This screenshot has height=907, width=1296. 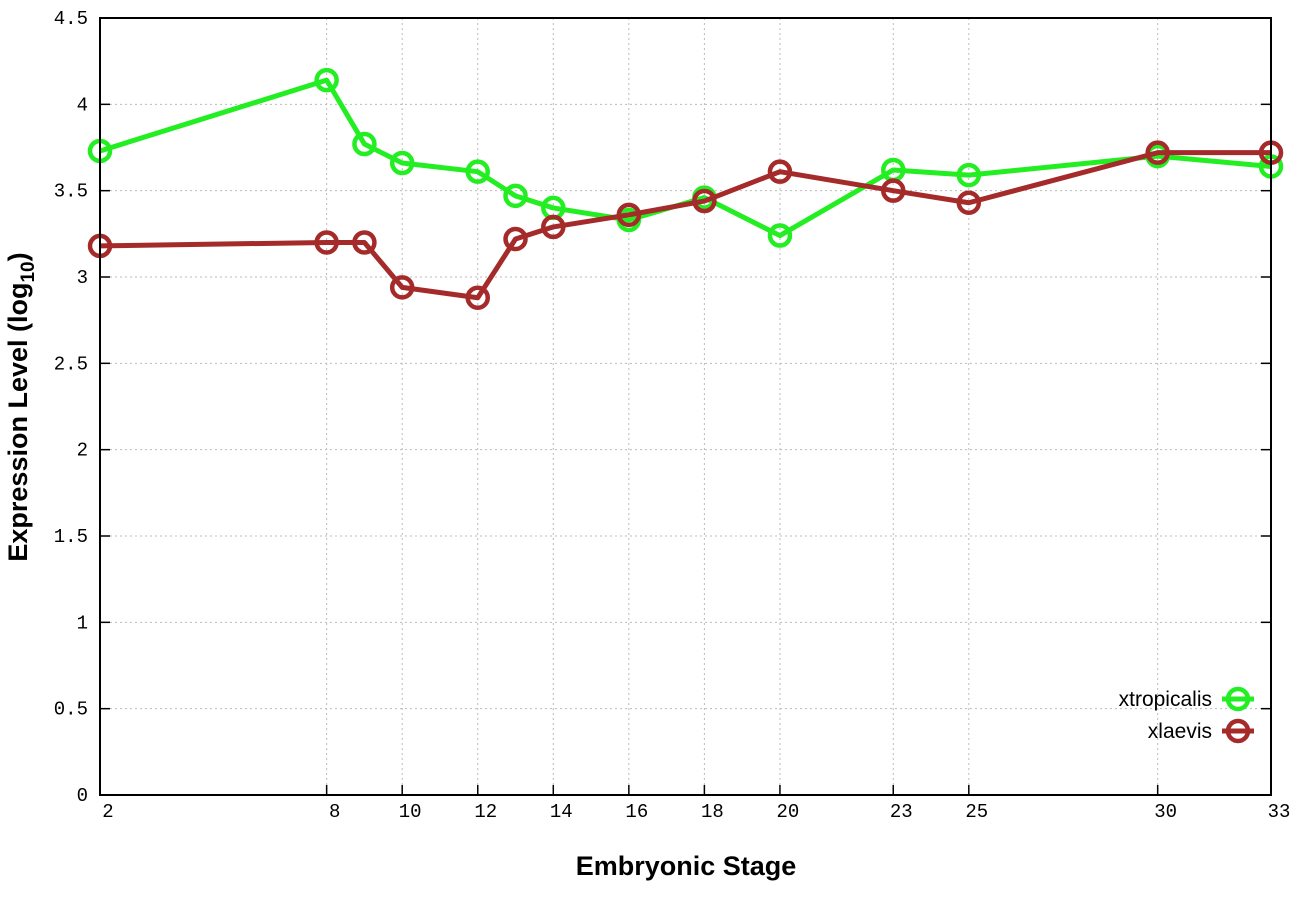 I want to click on y-axis-label-sub: 10, so click(x=28, y=271).